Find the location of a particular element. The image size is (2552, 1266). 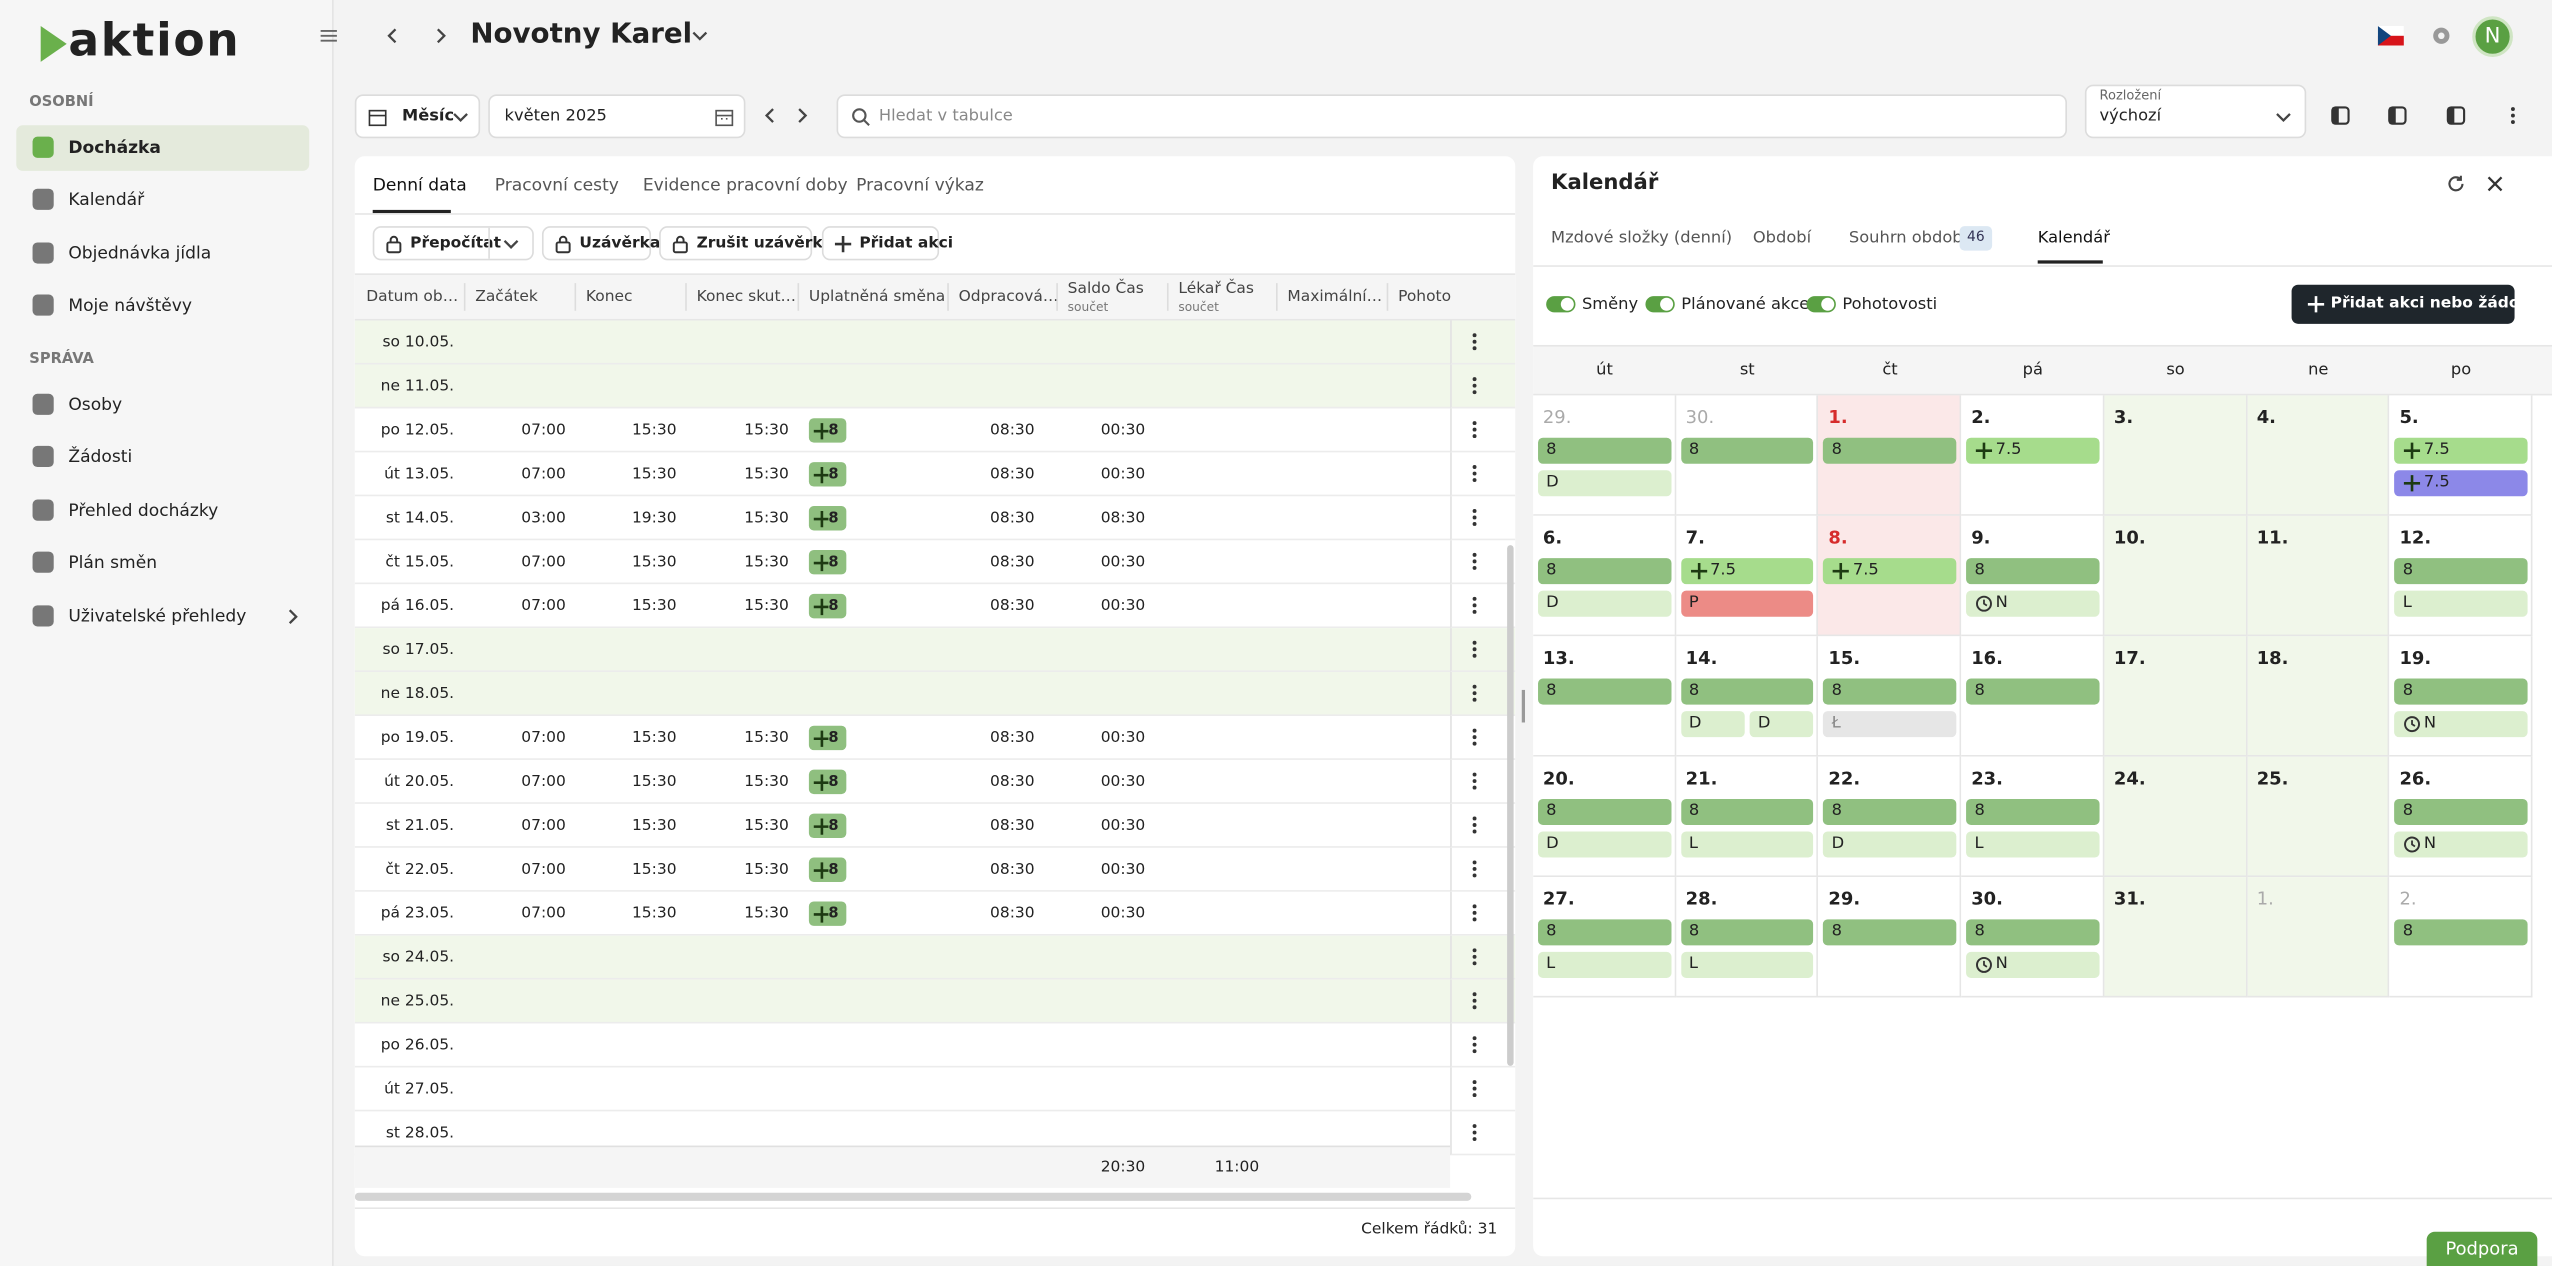

column-header: Lékař Čas is located at coordinates (1216, 289).